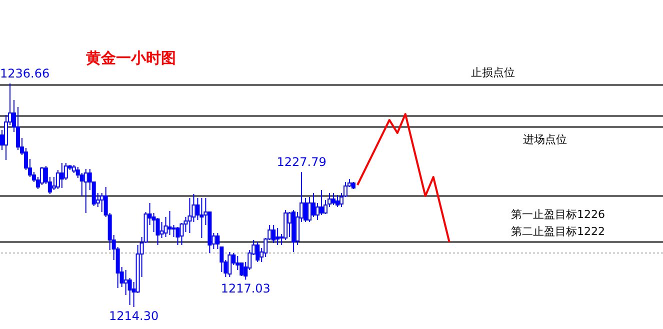 The image size is (663, 329). I want to click on annotation: 止损点位, so click(493, 72).